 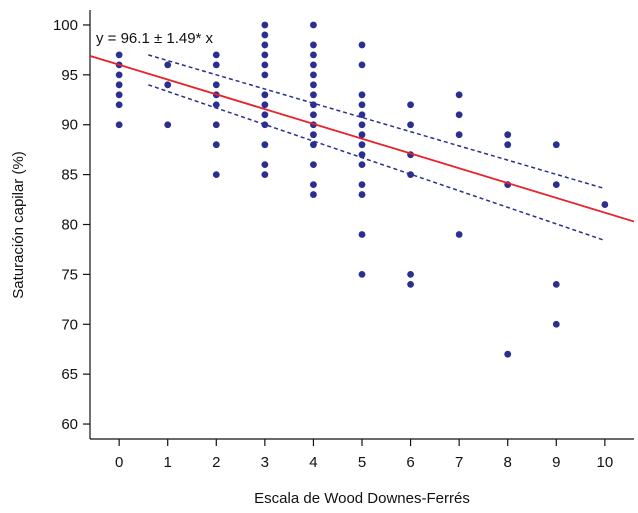 What do you see at coordinates (69, 75) in the screenshot?
I see `y-tick-label: 95` at bounding box center [69, 75].